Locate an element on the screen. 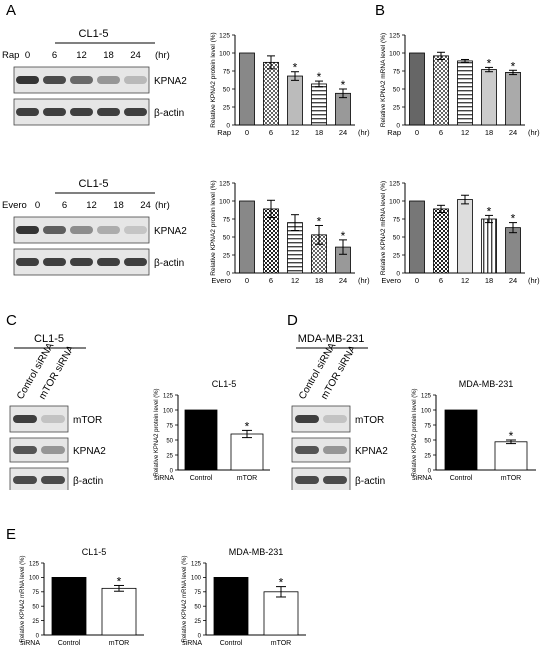 This screenshot has width=550, height=668. panel-label-b: B is located at coordinates (380, 10).